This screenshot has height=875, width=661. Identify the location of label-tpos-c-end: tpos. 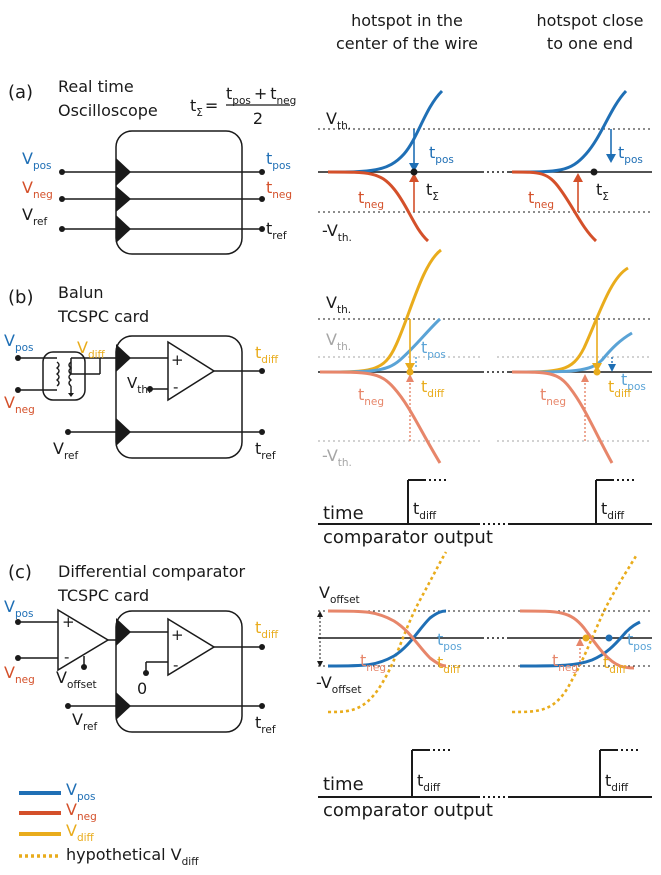
(639, 641).